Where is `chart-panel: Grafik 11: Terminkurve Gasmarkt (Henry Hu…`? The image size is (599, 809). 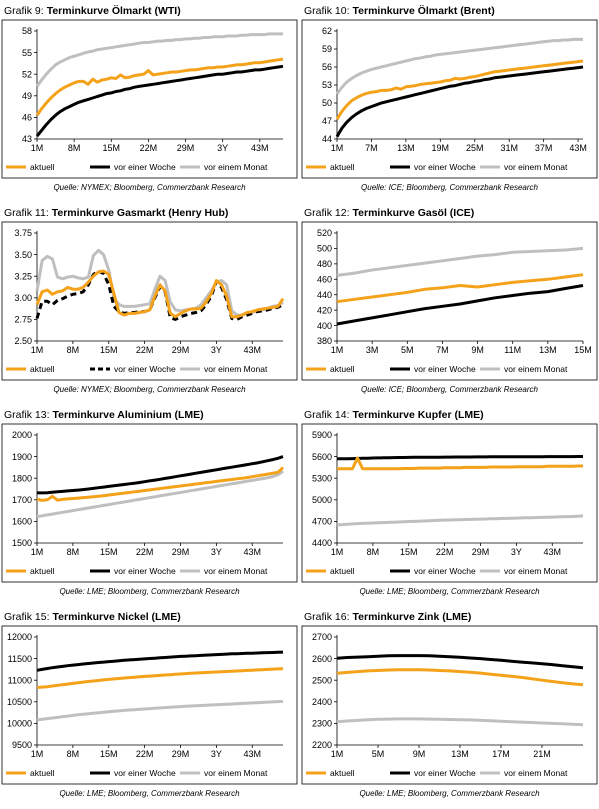 chart-panel: Grafik 11: Terminkurve Gasmarkt (Henry Hu… is located at coordinates (149, 300).